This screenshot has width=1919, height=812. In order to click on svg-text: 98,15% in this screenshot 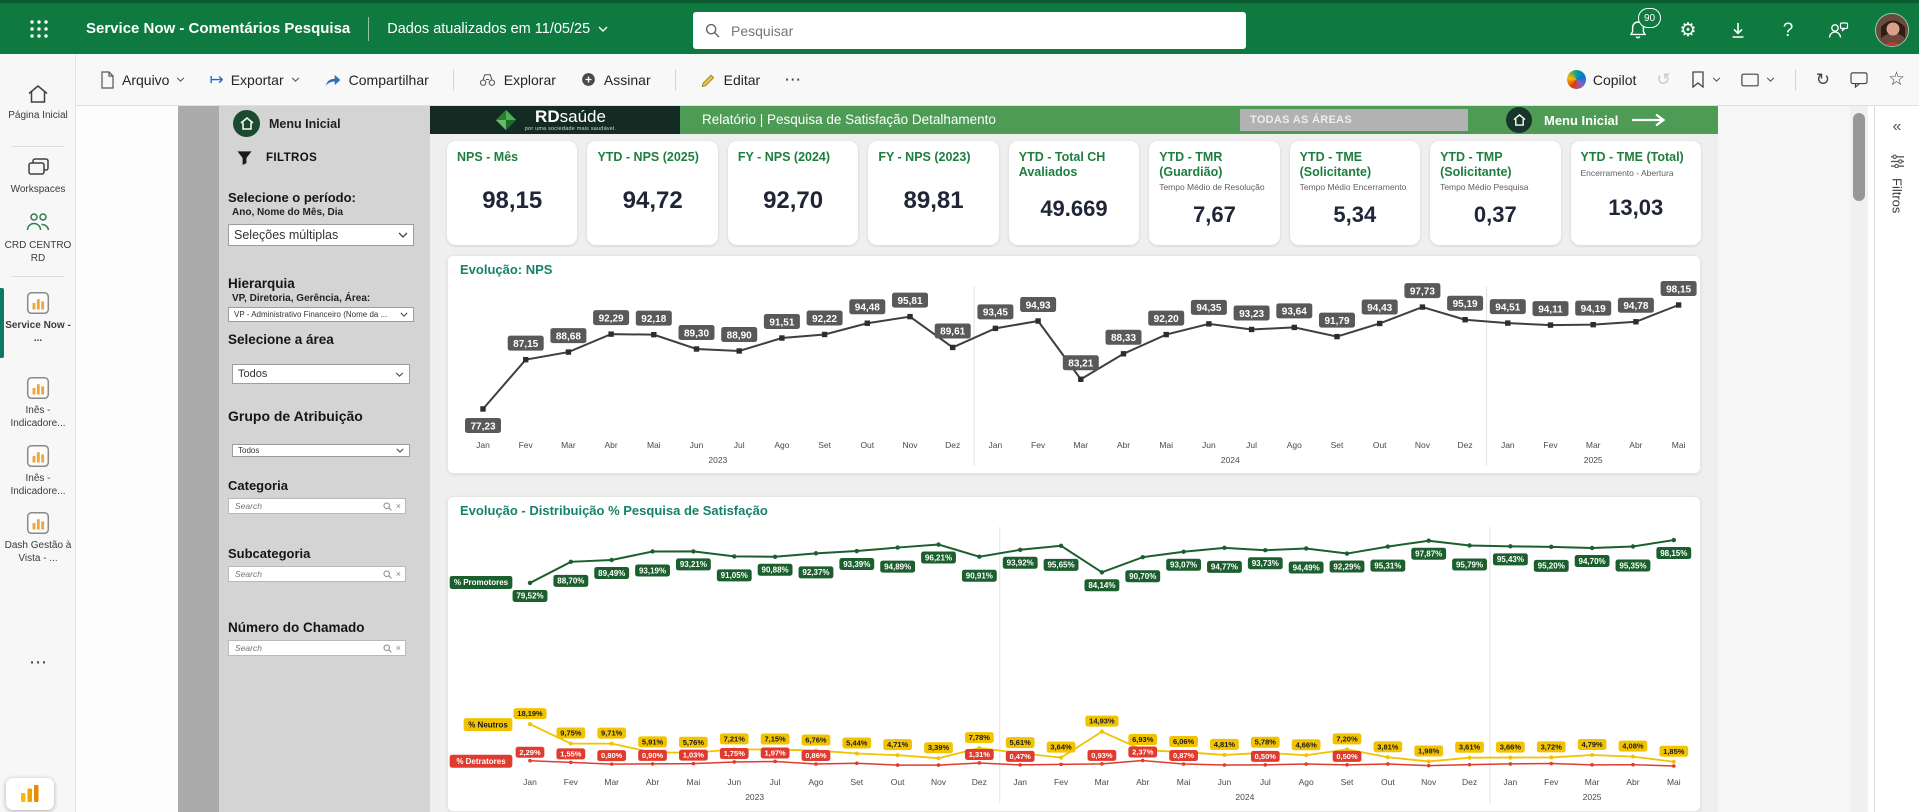, I will do `click(1673, 553)`.